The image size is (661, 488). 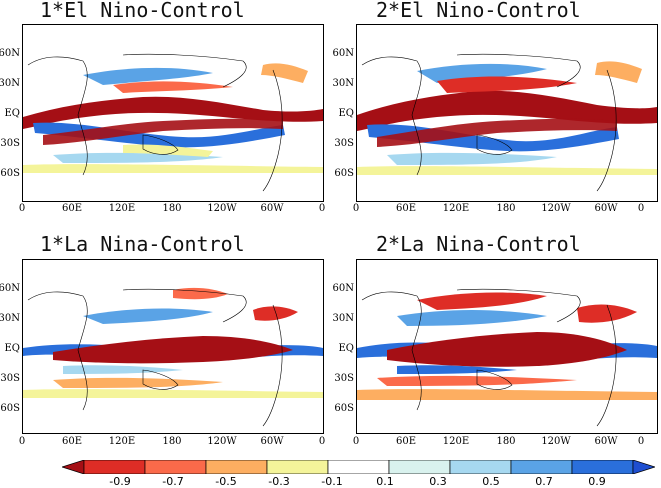 What do you see at coordinates (385, 481) in the screenshot?
I see `colorbar-label: 0.1` at bounding box center [385, 481].